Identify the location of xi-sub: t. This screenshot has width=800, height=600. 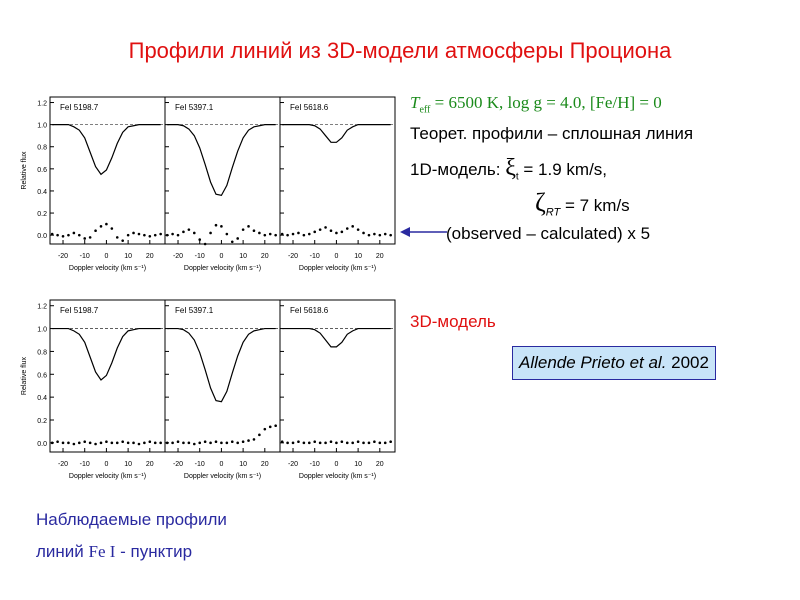
(517, 177).